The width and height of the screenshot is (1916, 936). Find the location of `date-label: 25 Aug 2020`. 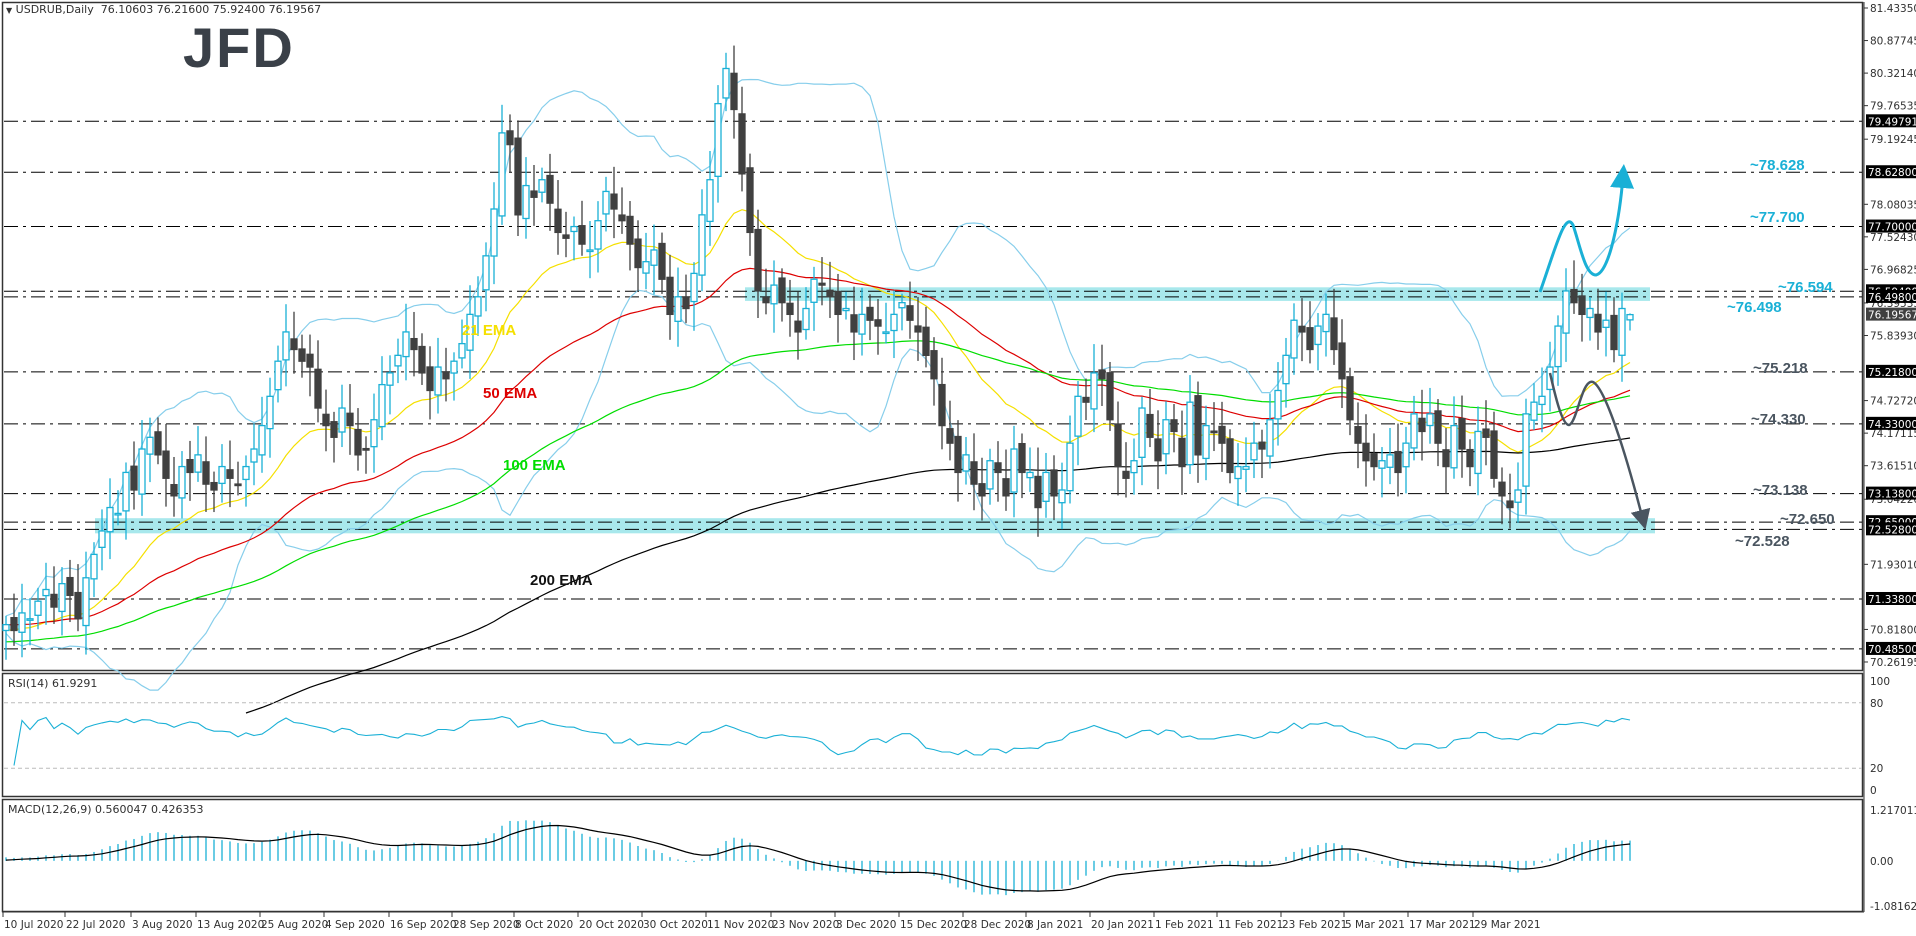

date-label: 25 Aug 2020 is located at coordinates (294, 925).